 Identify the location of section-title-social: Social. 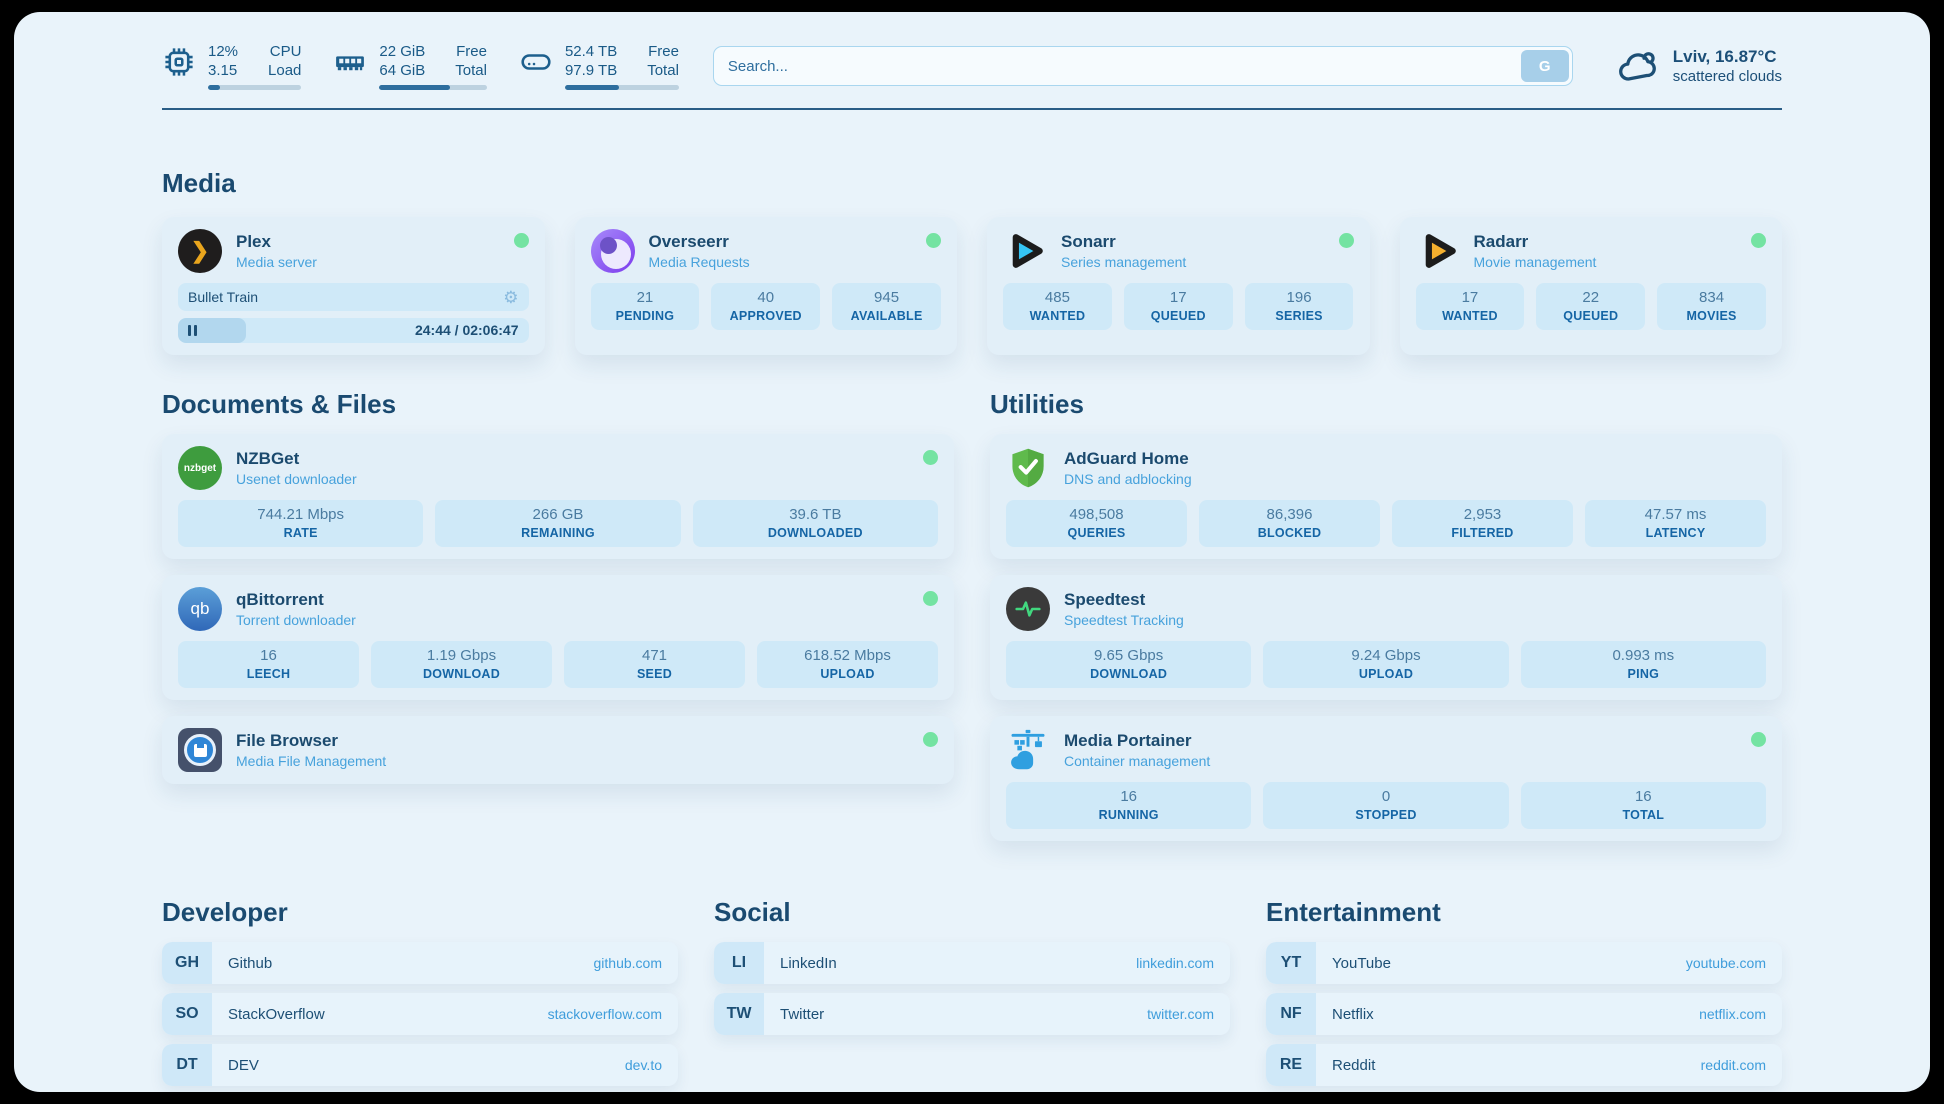
(752, 912).